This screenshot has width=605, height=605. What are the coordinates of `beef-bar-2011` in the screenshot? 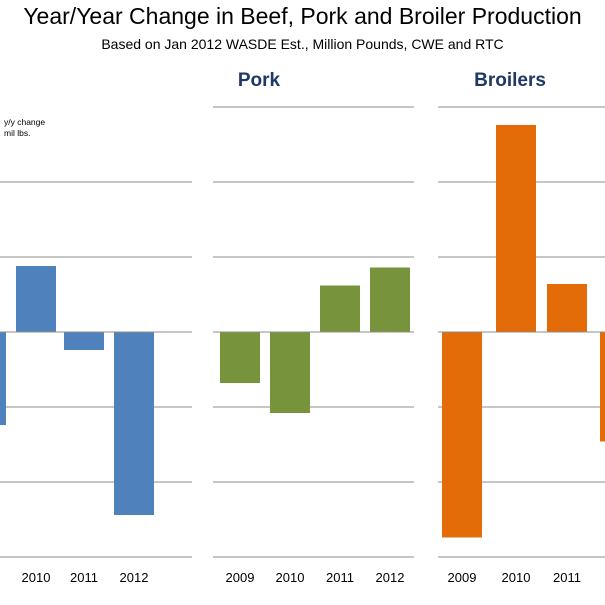 It's located at (84, 341).